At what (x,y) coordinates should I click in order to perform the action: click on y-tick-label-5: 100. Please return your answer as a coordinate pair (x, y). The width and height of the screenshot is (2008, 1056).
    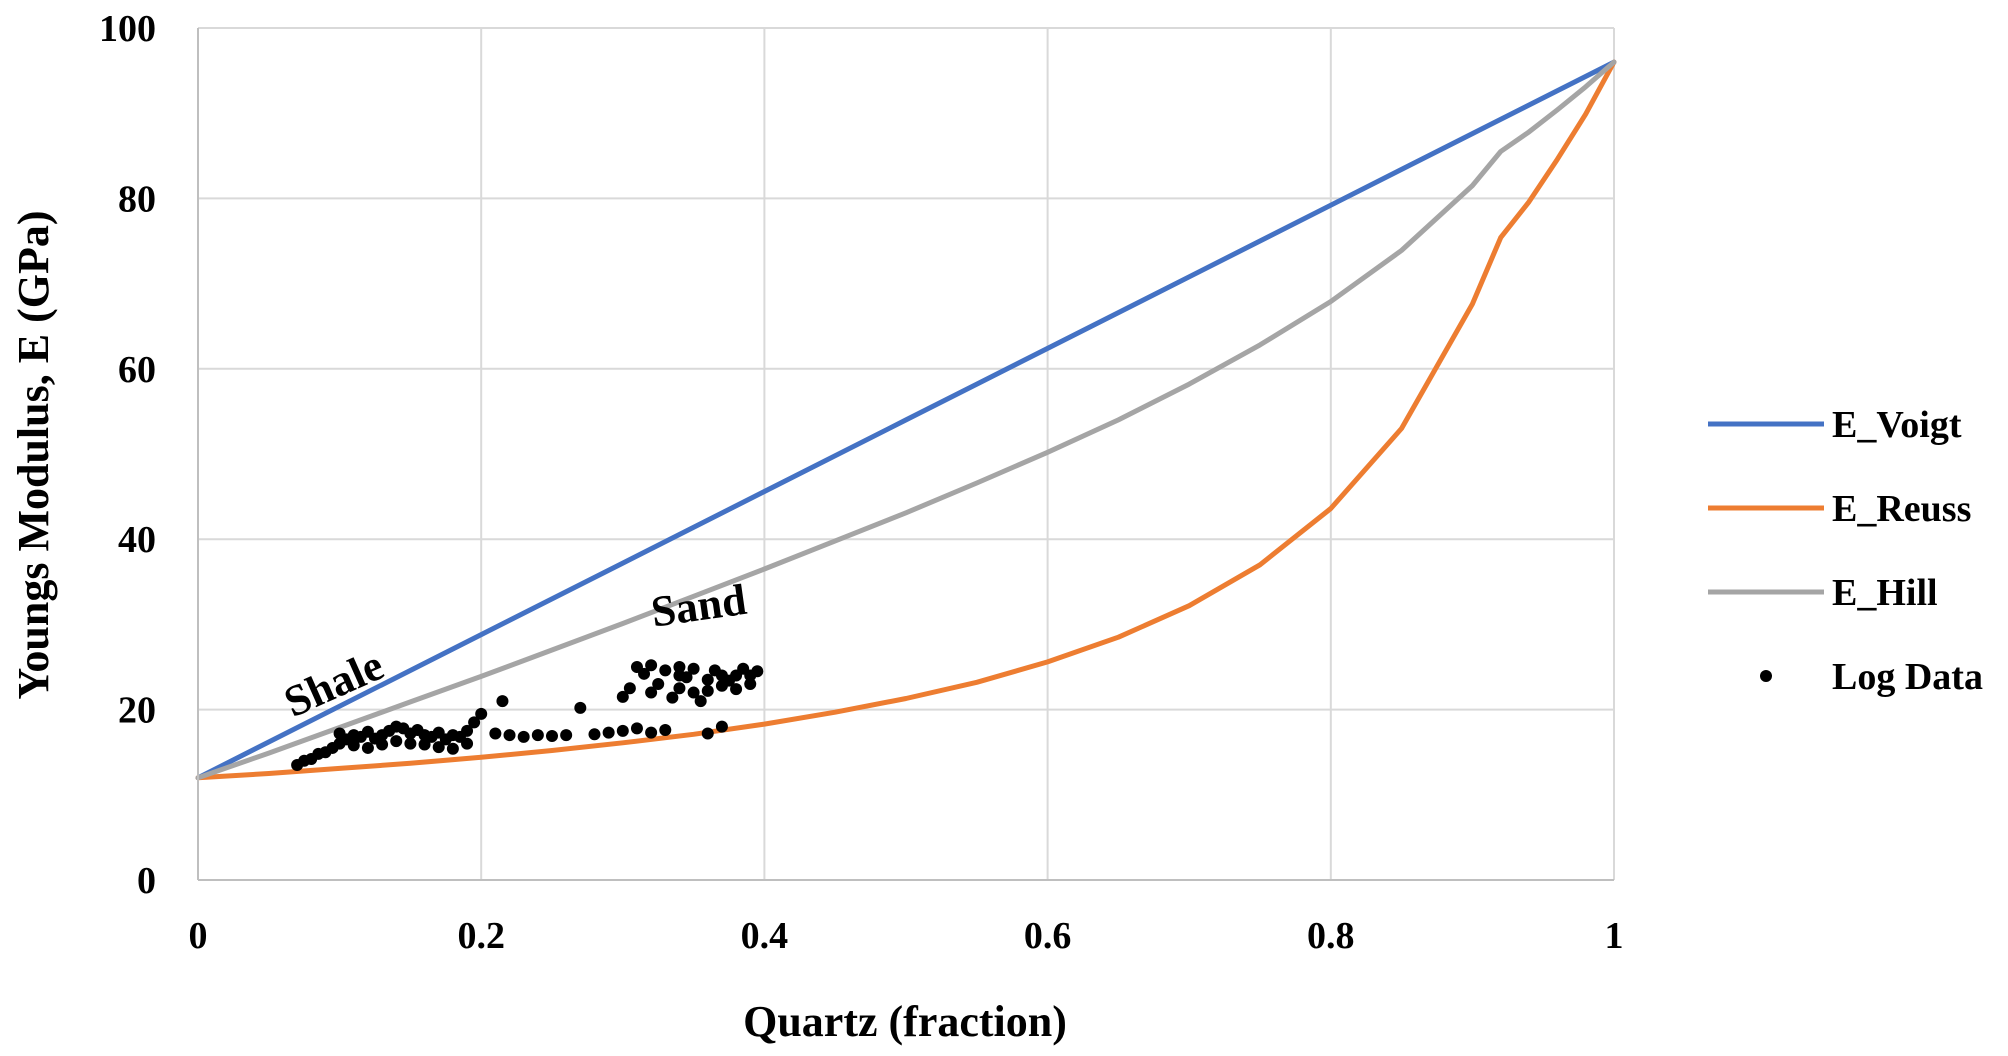
    Looking at the image, I should click on (127, 29).